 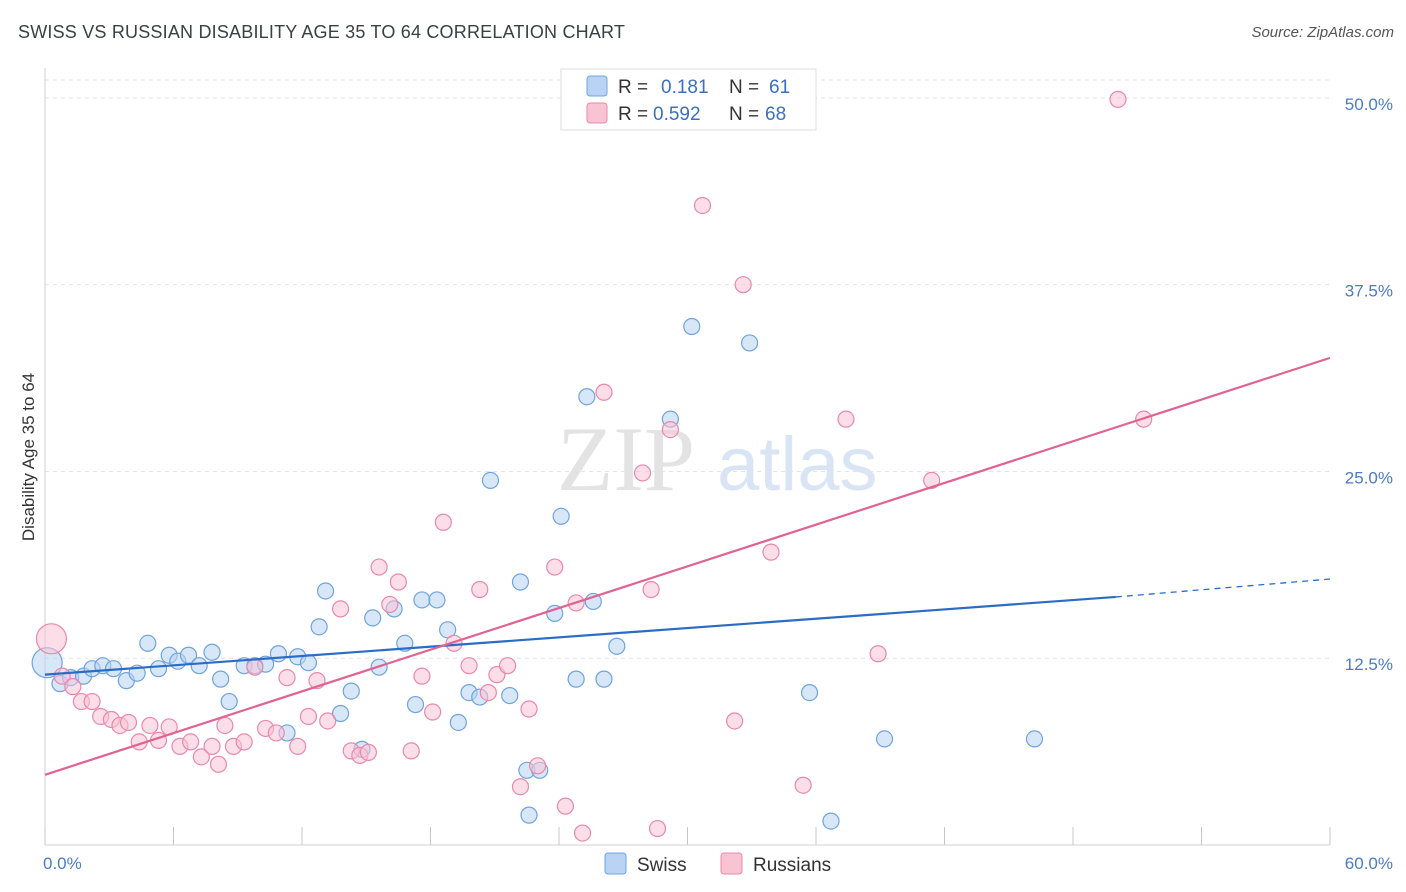 What do you see at coordinates (597, 86) in the screenshot?
I see `legend-swatch-swiss` at bounding box center [597, 86].